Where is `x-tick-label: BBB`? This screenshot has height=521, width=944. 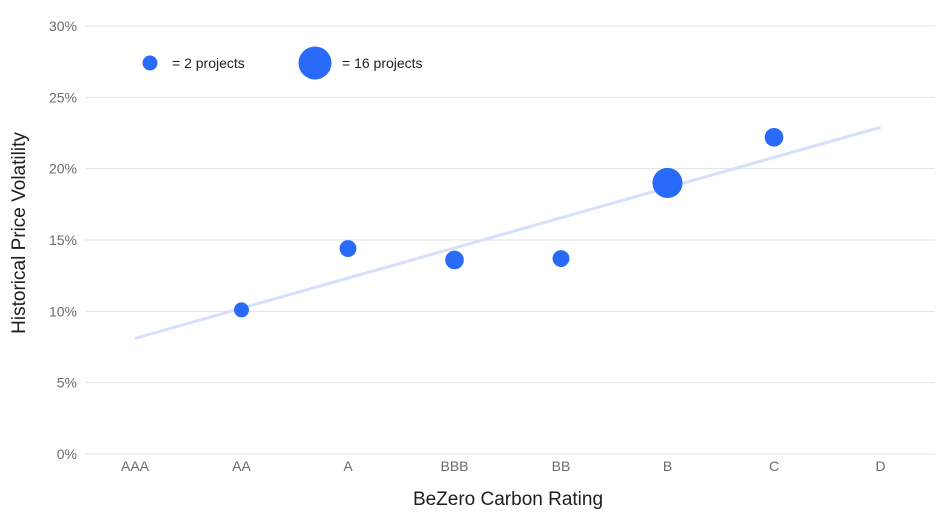
x-tick-label: BBB is located at coordinates (454, 466).